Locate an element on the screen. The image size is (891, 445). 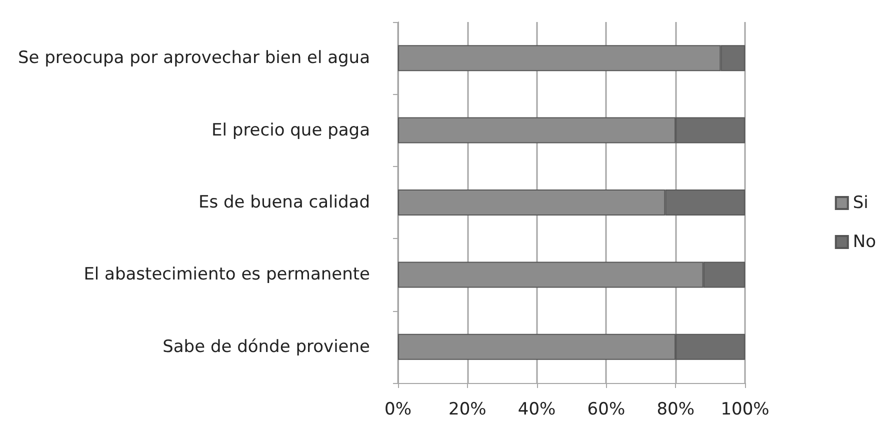
y-tick-label: Se preocupa por aprovechar bien el agua is located at coordinates (194, 58).